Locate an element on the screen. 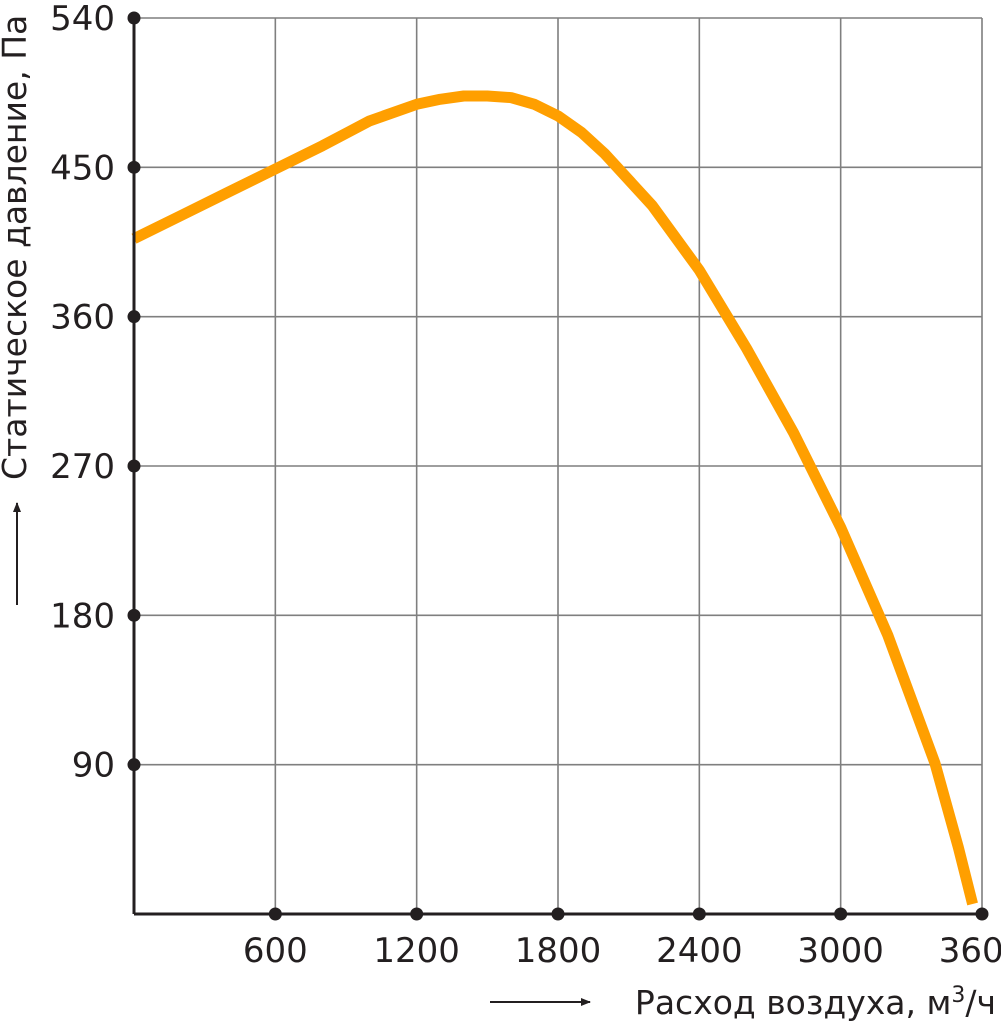 The width and height of the screenshot is (1001, 1024). x-tick-label-4: 3000 is located at coordinates (840, 951).